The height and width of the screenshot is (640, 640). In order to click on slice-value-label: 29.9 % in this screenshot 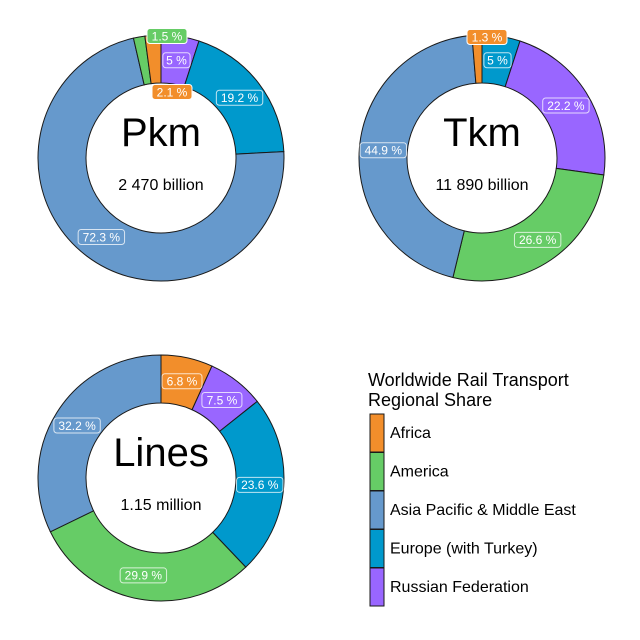, I will do `click(143, 575)`.